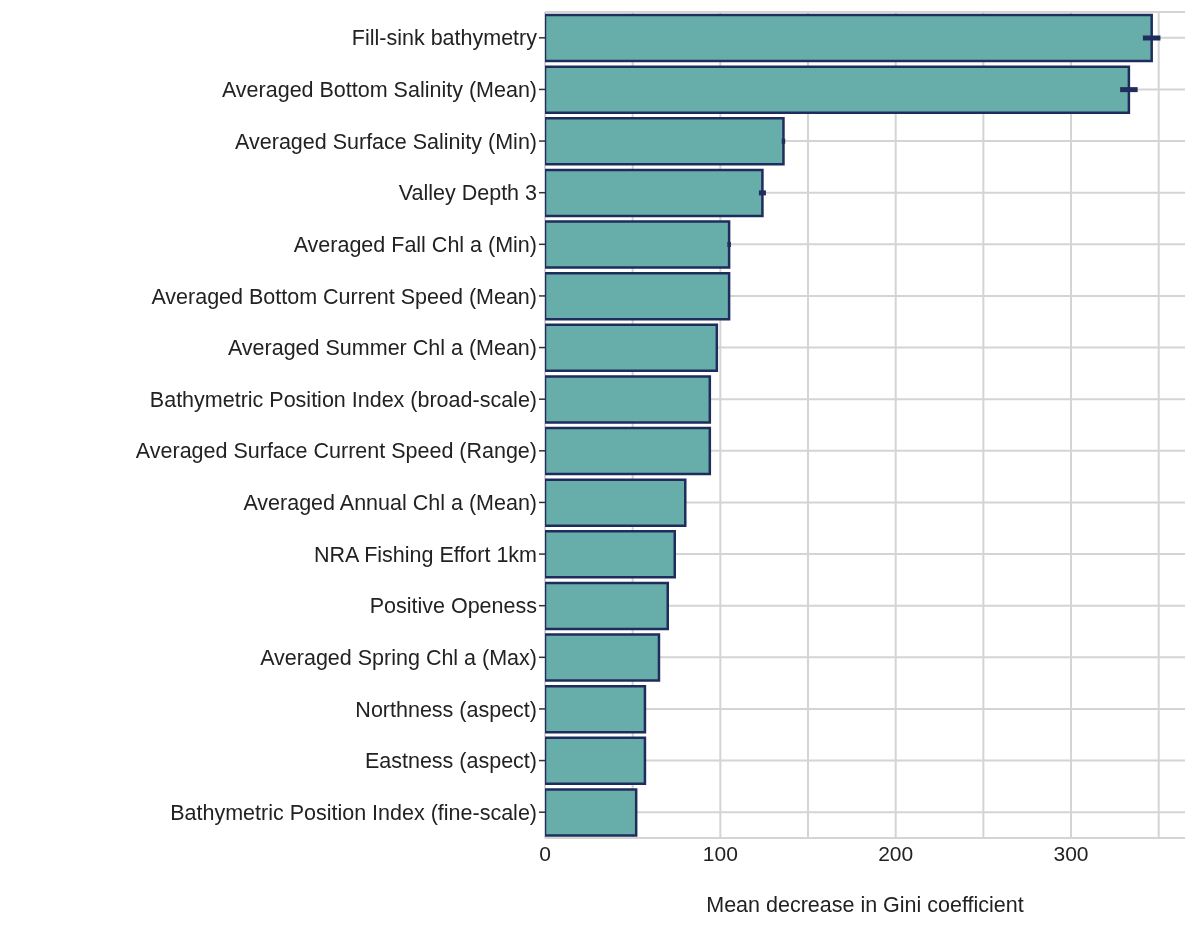  Describe the element at coordinates (336, 451) in the screenshot. I see `y-tick-label: Averaged Surface Current Speed (Range)` at that location.